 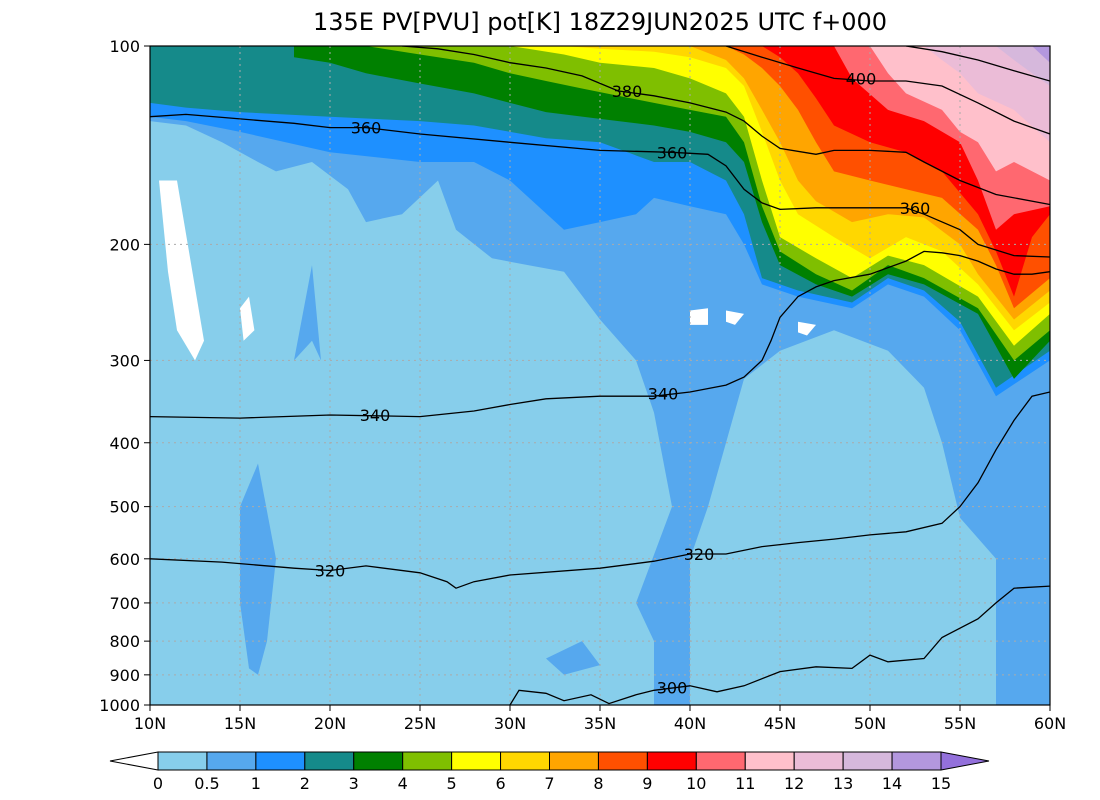 I want to click on y-tick-label: 300, so click(x=124, y=360).